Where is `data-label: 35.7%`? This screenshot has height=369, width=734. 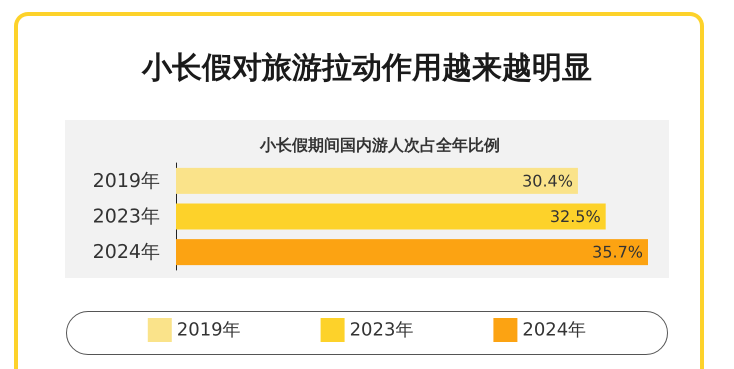
data-label: 35.7% is located at coordinates (617, 252).